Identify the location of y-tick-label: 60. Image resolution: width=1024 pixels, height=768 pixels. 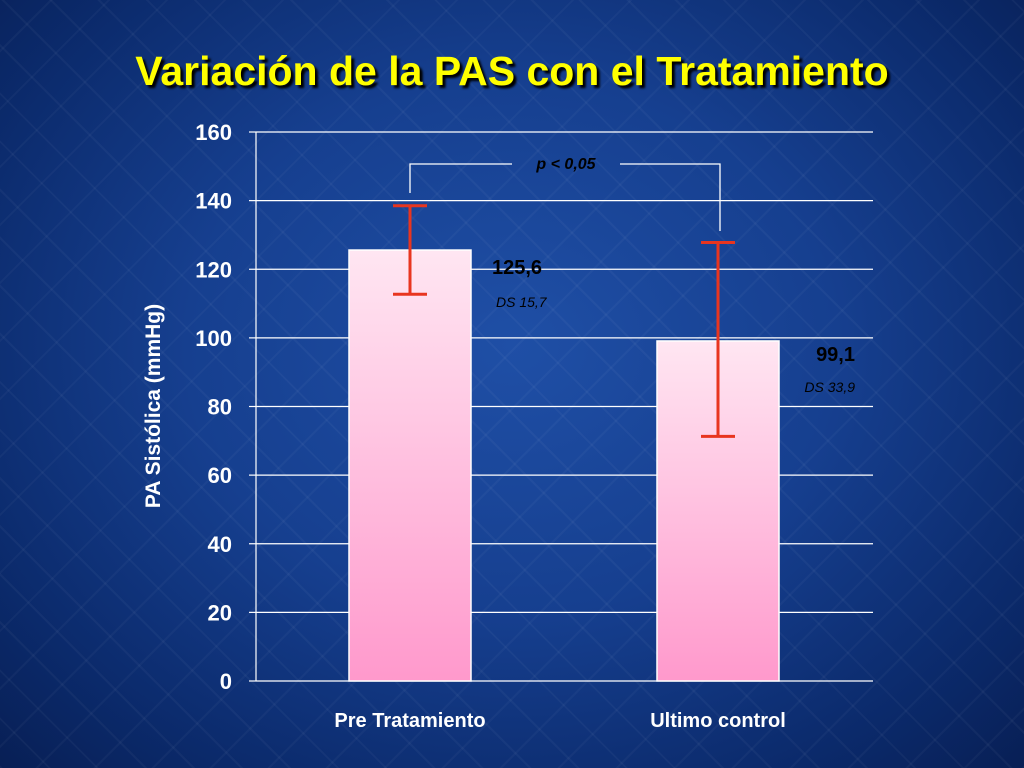
(220, 475).